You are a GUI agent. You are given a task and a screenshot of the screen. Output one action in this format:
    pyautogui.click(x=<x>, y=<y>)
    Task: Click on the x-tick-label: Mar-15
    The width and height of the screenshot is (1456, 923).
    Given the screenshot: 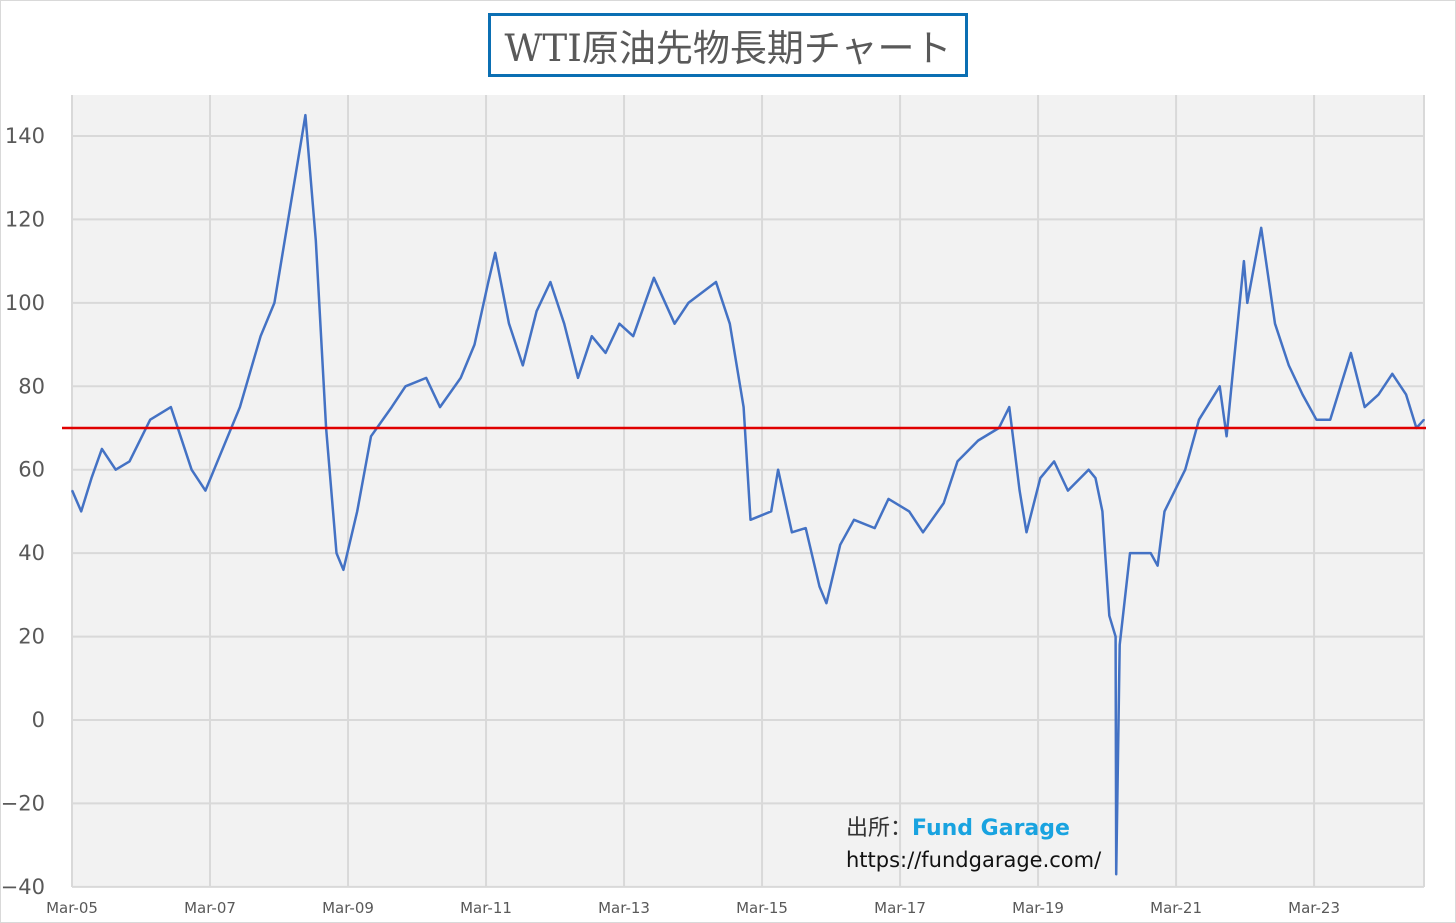 What is the action you would take?
    pyautogui.click(x=762, y=908)
    